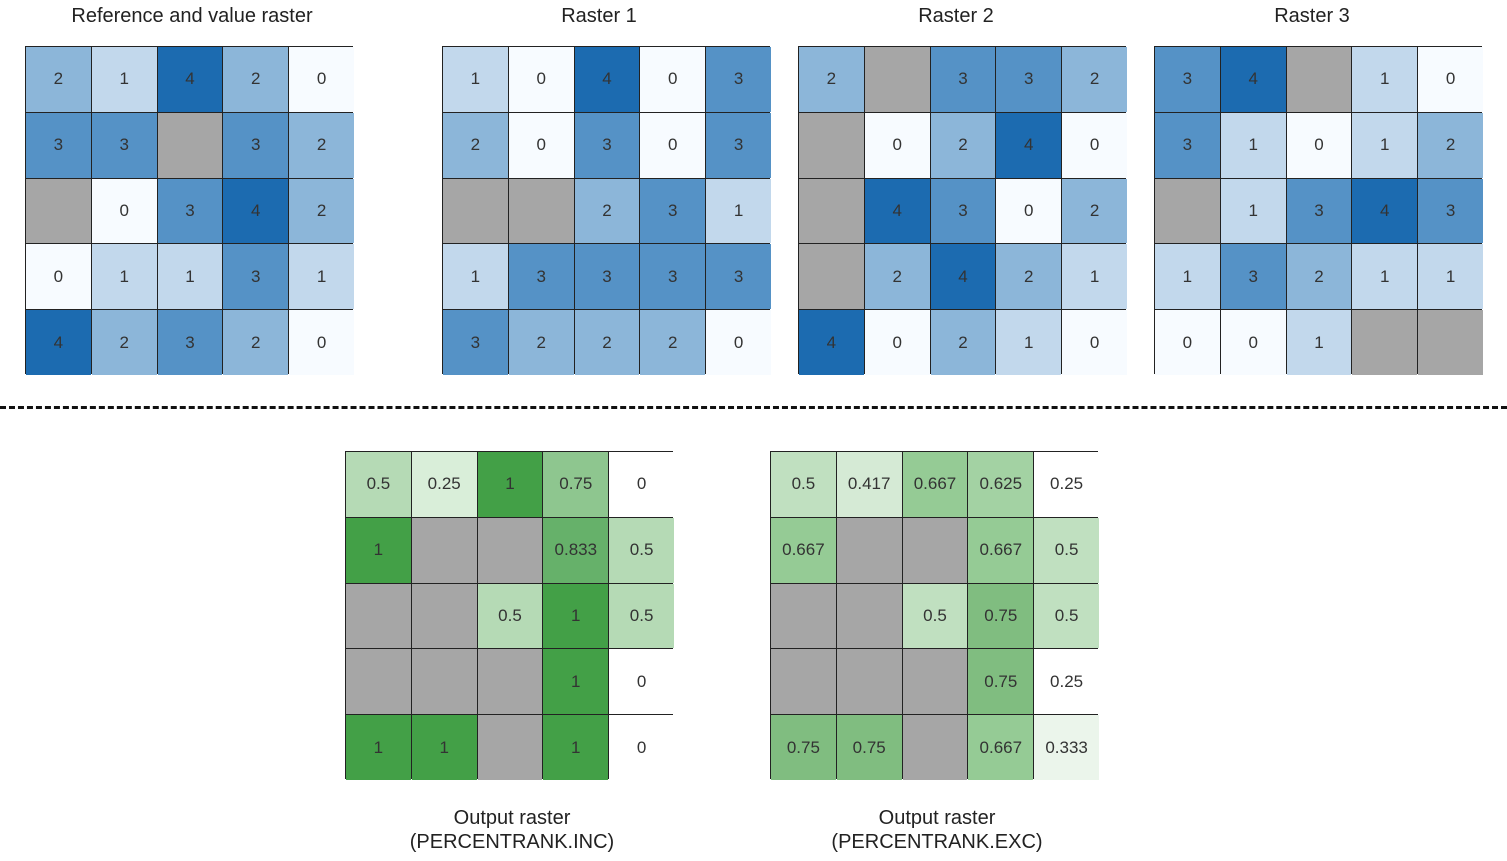 This screenshot has height=861, width=1507. I want to click on raster-cell: 0.25, so click(444, 484).